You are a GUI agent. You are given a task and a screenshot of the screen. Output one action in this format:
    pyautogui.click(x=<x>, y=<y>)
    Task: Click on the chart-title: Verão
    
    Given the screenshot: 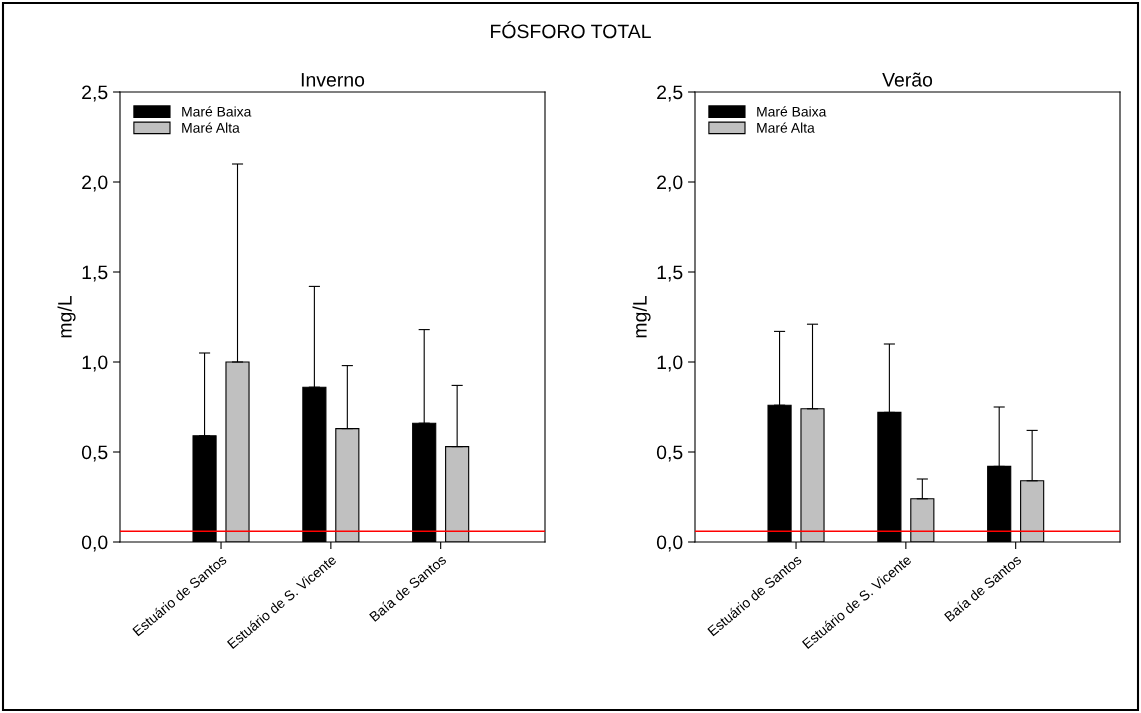 What is the action you would take?
    pyautogui.click(x=907, y=79)
    